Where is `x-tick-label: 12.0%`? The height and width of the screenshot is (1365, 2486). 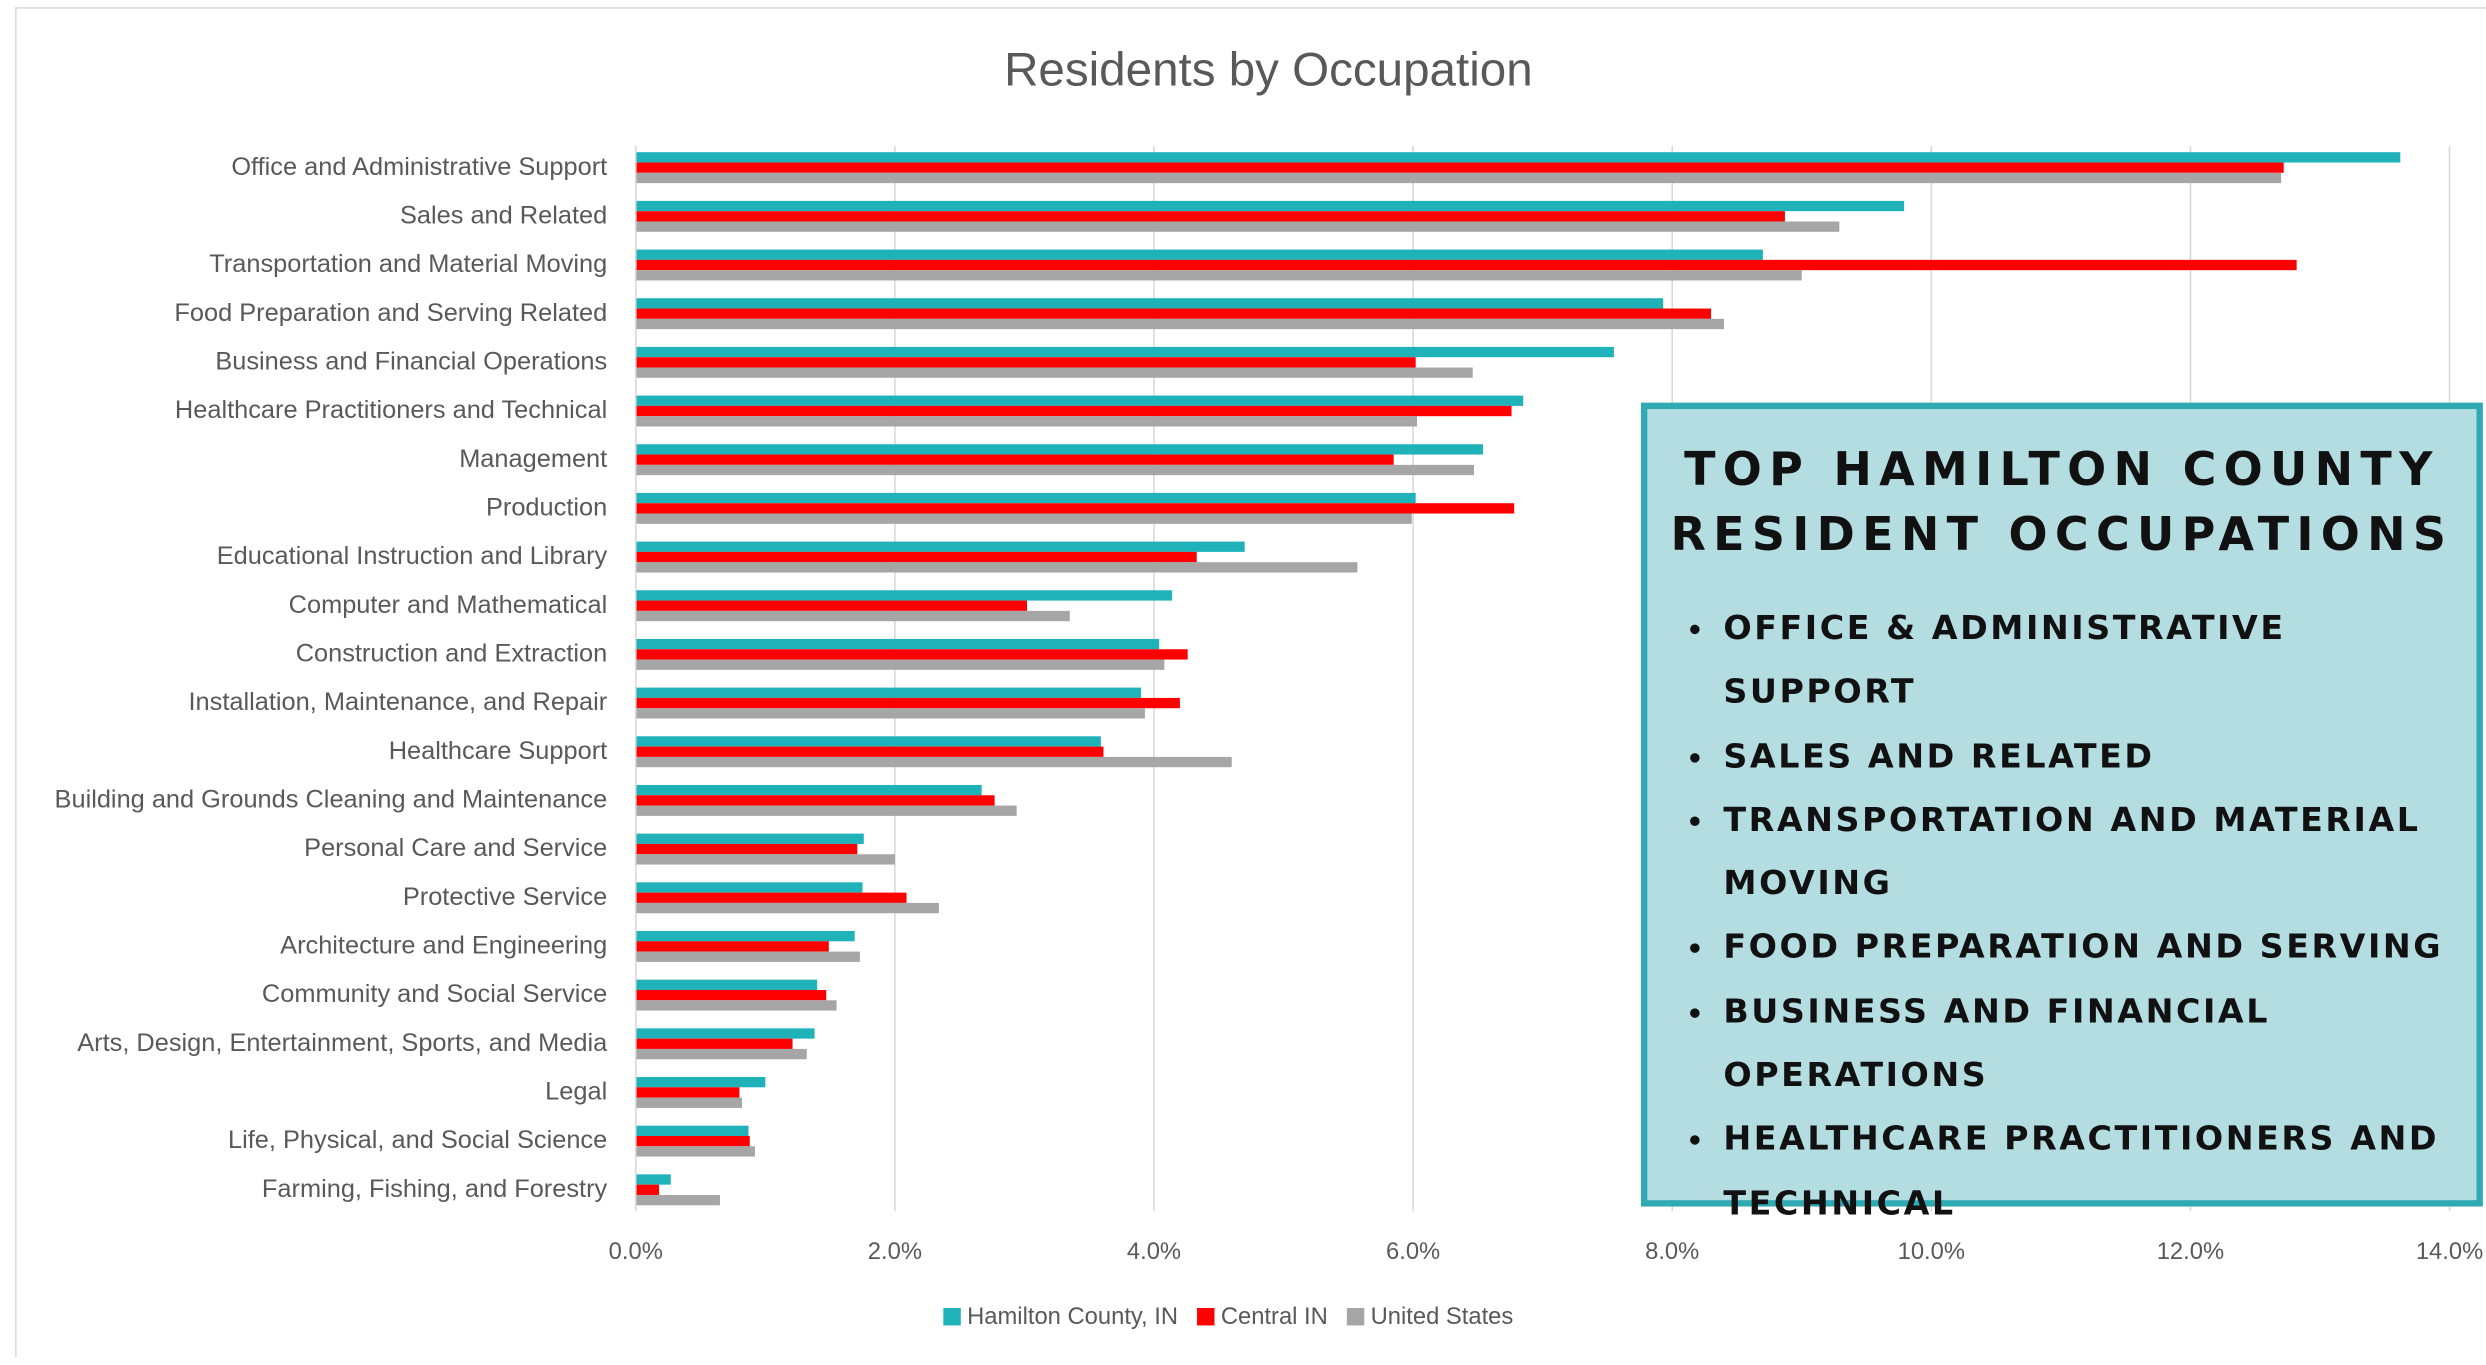 x-tick-label: 12.0% is located at coordinates (2190, 1251).